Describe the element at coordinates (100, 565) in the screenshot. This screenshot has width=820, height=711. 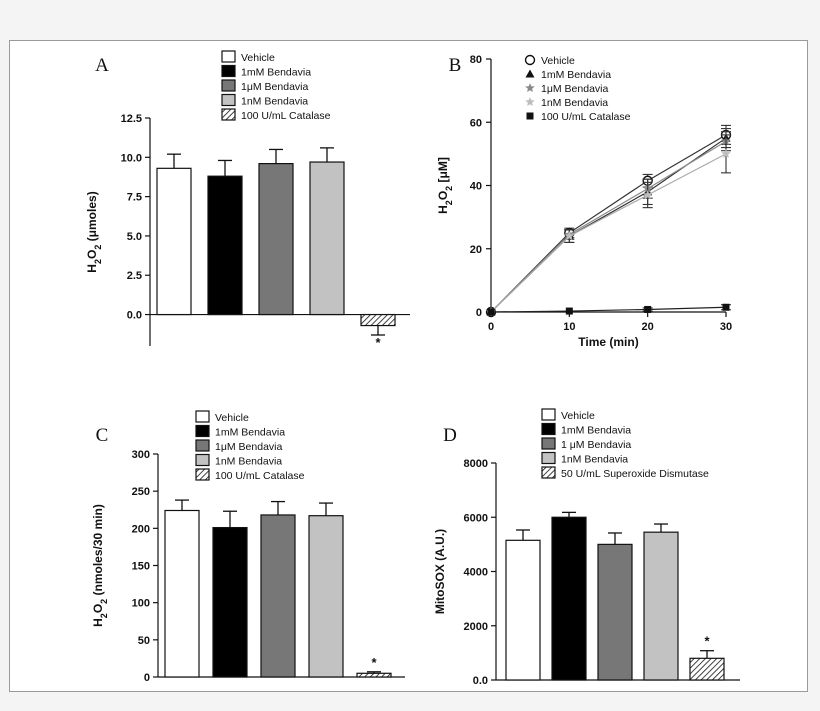
I see `y-axis-label: H2O2 (nmoles/30 min)` at that location.